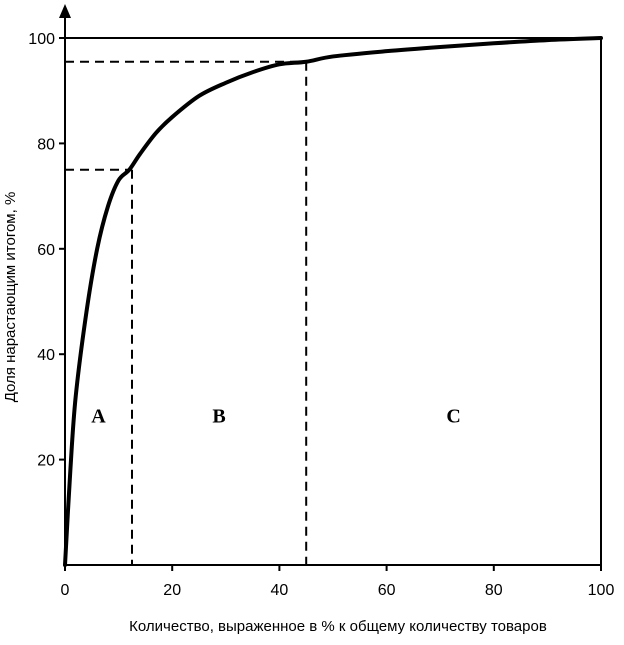 The width and height of the screenshot is (624, 645). Describe the element at coordinates (494, 590) in the screenshot. I see `x-tick-label: 80` at that location.